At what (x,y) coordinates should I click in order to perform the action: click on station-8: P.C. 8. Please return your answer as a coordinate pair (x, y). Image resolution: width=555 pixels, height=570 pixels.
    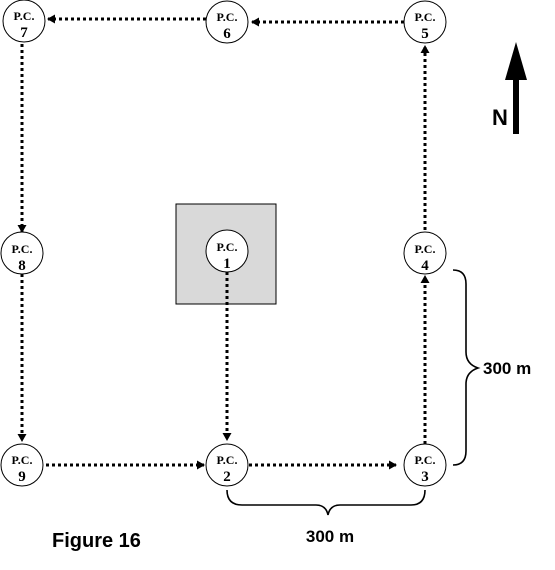
    Looking at the image, I should click on (22, 253).